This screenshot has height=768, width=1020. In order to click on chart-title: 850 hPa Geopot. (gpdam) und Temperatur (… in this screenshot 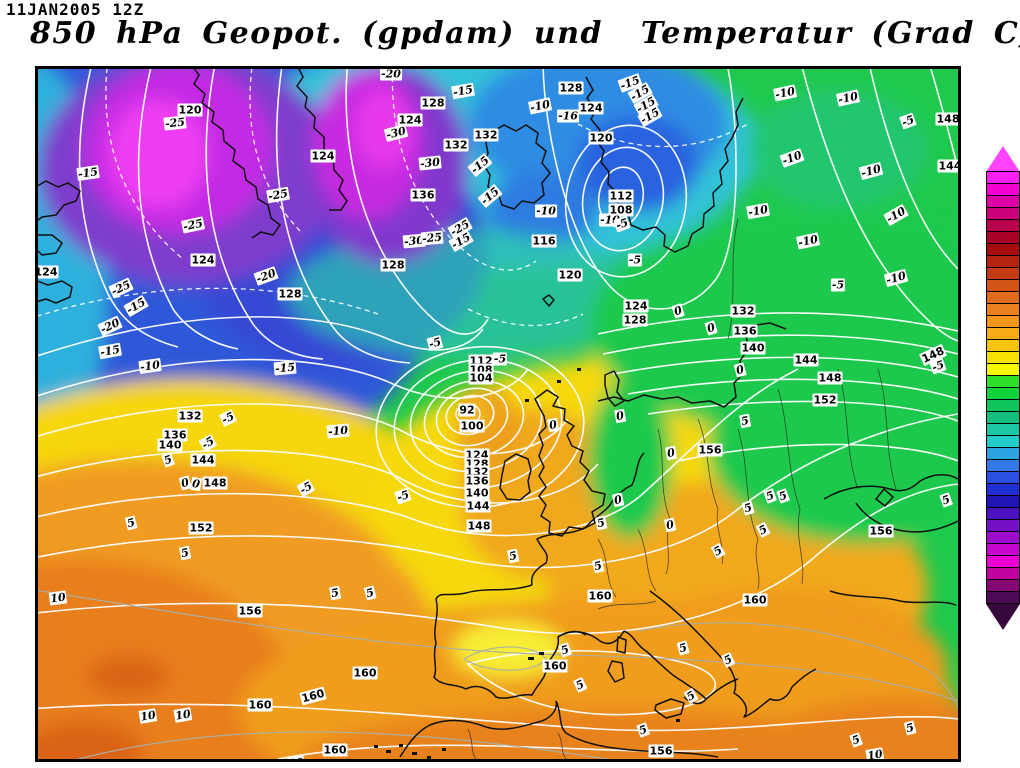, I will do `click(525, 33)`.